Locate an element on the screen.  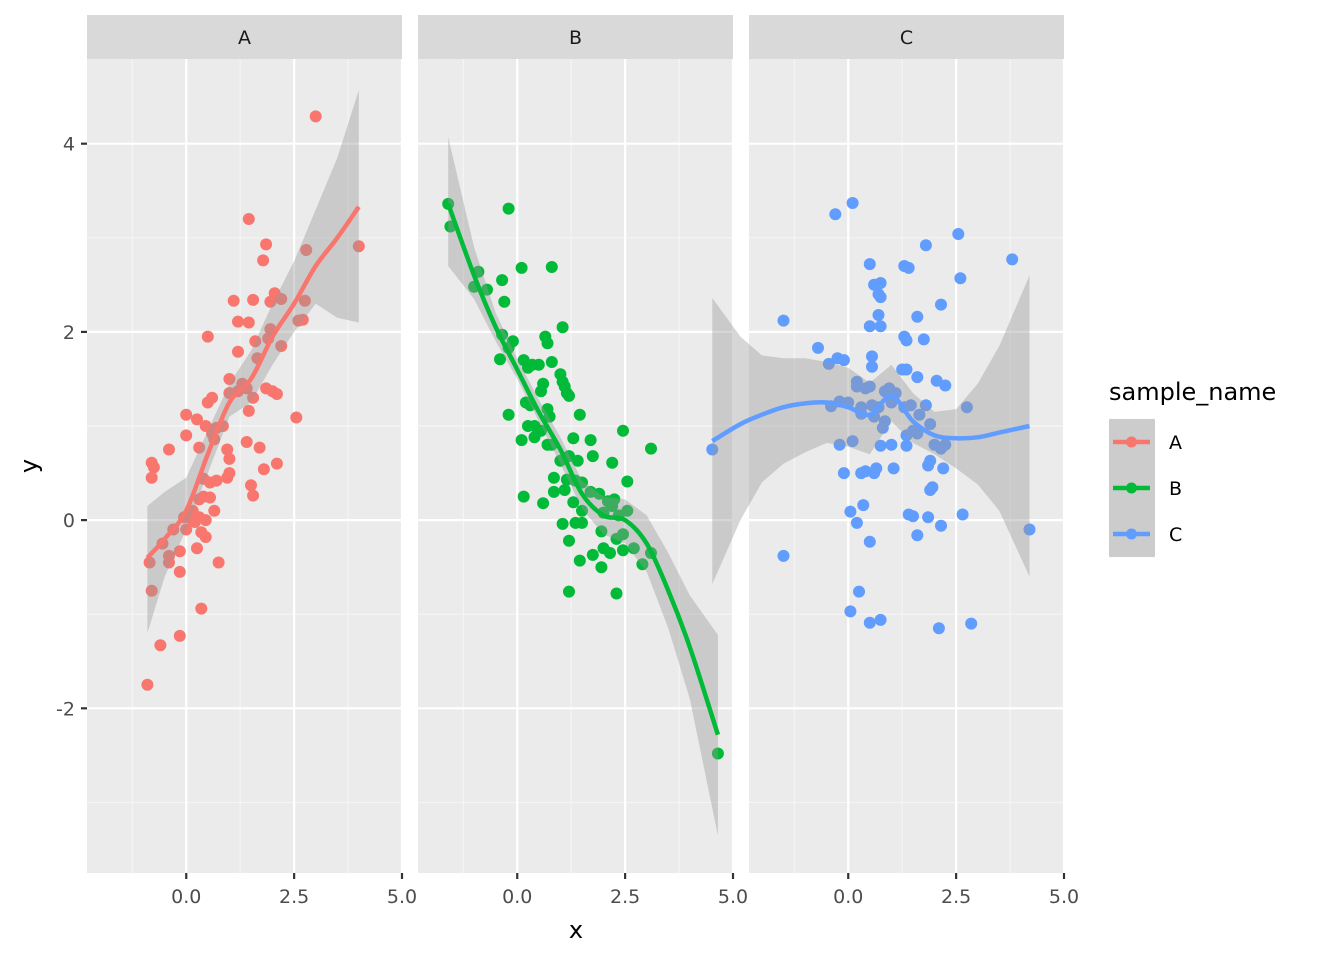
legend-key-point-B is located at coordinates (1131, 488).